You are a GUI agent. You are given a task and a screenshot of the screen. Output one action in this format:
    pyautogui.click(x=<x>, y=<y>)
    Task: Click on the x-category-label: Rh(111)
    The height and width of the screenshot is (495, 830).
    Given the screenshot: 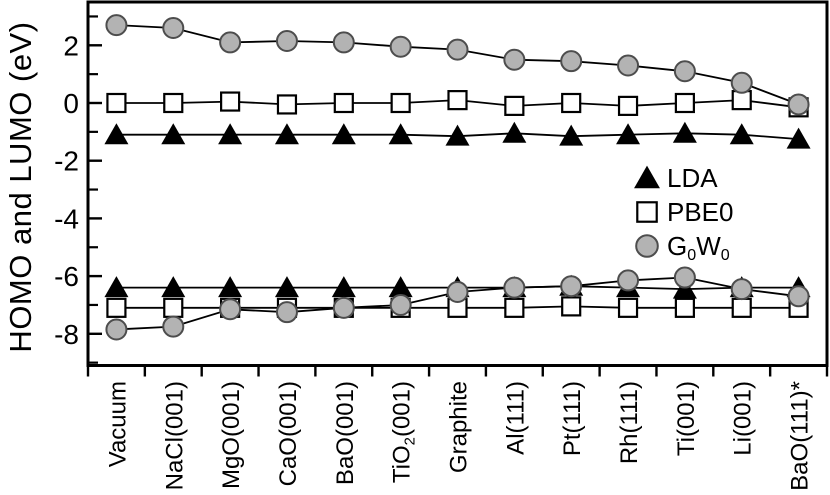 What is the action you would take?
    pyautogui.click(x=629, y=422)
    